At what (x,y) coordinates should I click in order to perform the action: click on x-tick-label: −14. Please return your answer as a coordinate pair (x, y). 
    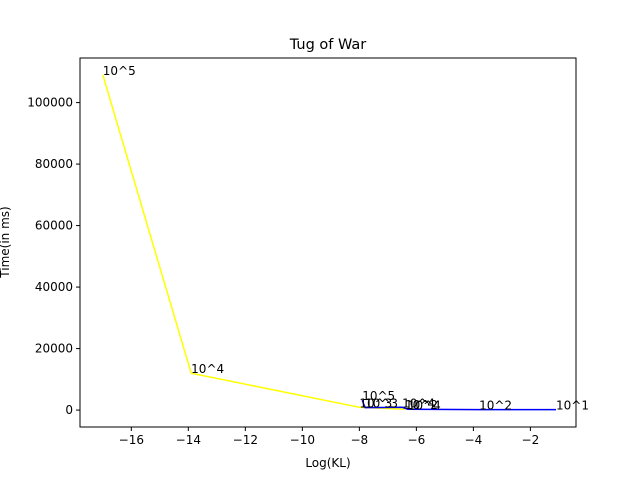
    Looking at the image, I should click on (188, 440).